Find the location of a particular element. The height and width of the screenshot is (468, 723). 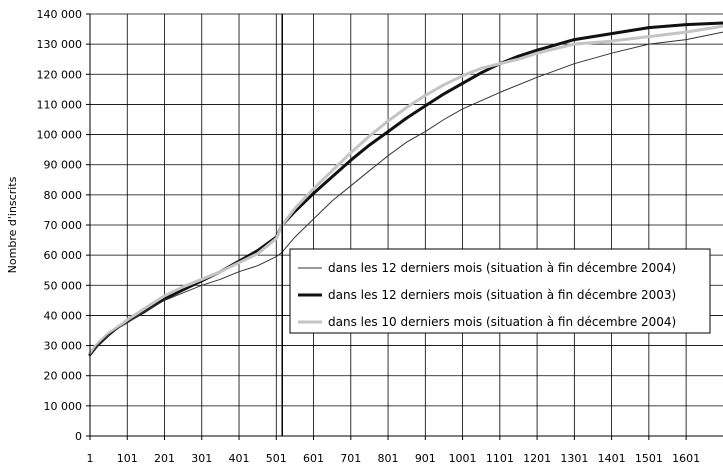

y-tick-label: 40 000 is located at coordinates (63, 315).